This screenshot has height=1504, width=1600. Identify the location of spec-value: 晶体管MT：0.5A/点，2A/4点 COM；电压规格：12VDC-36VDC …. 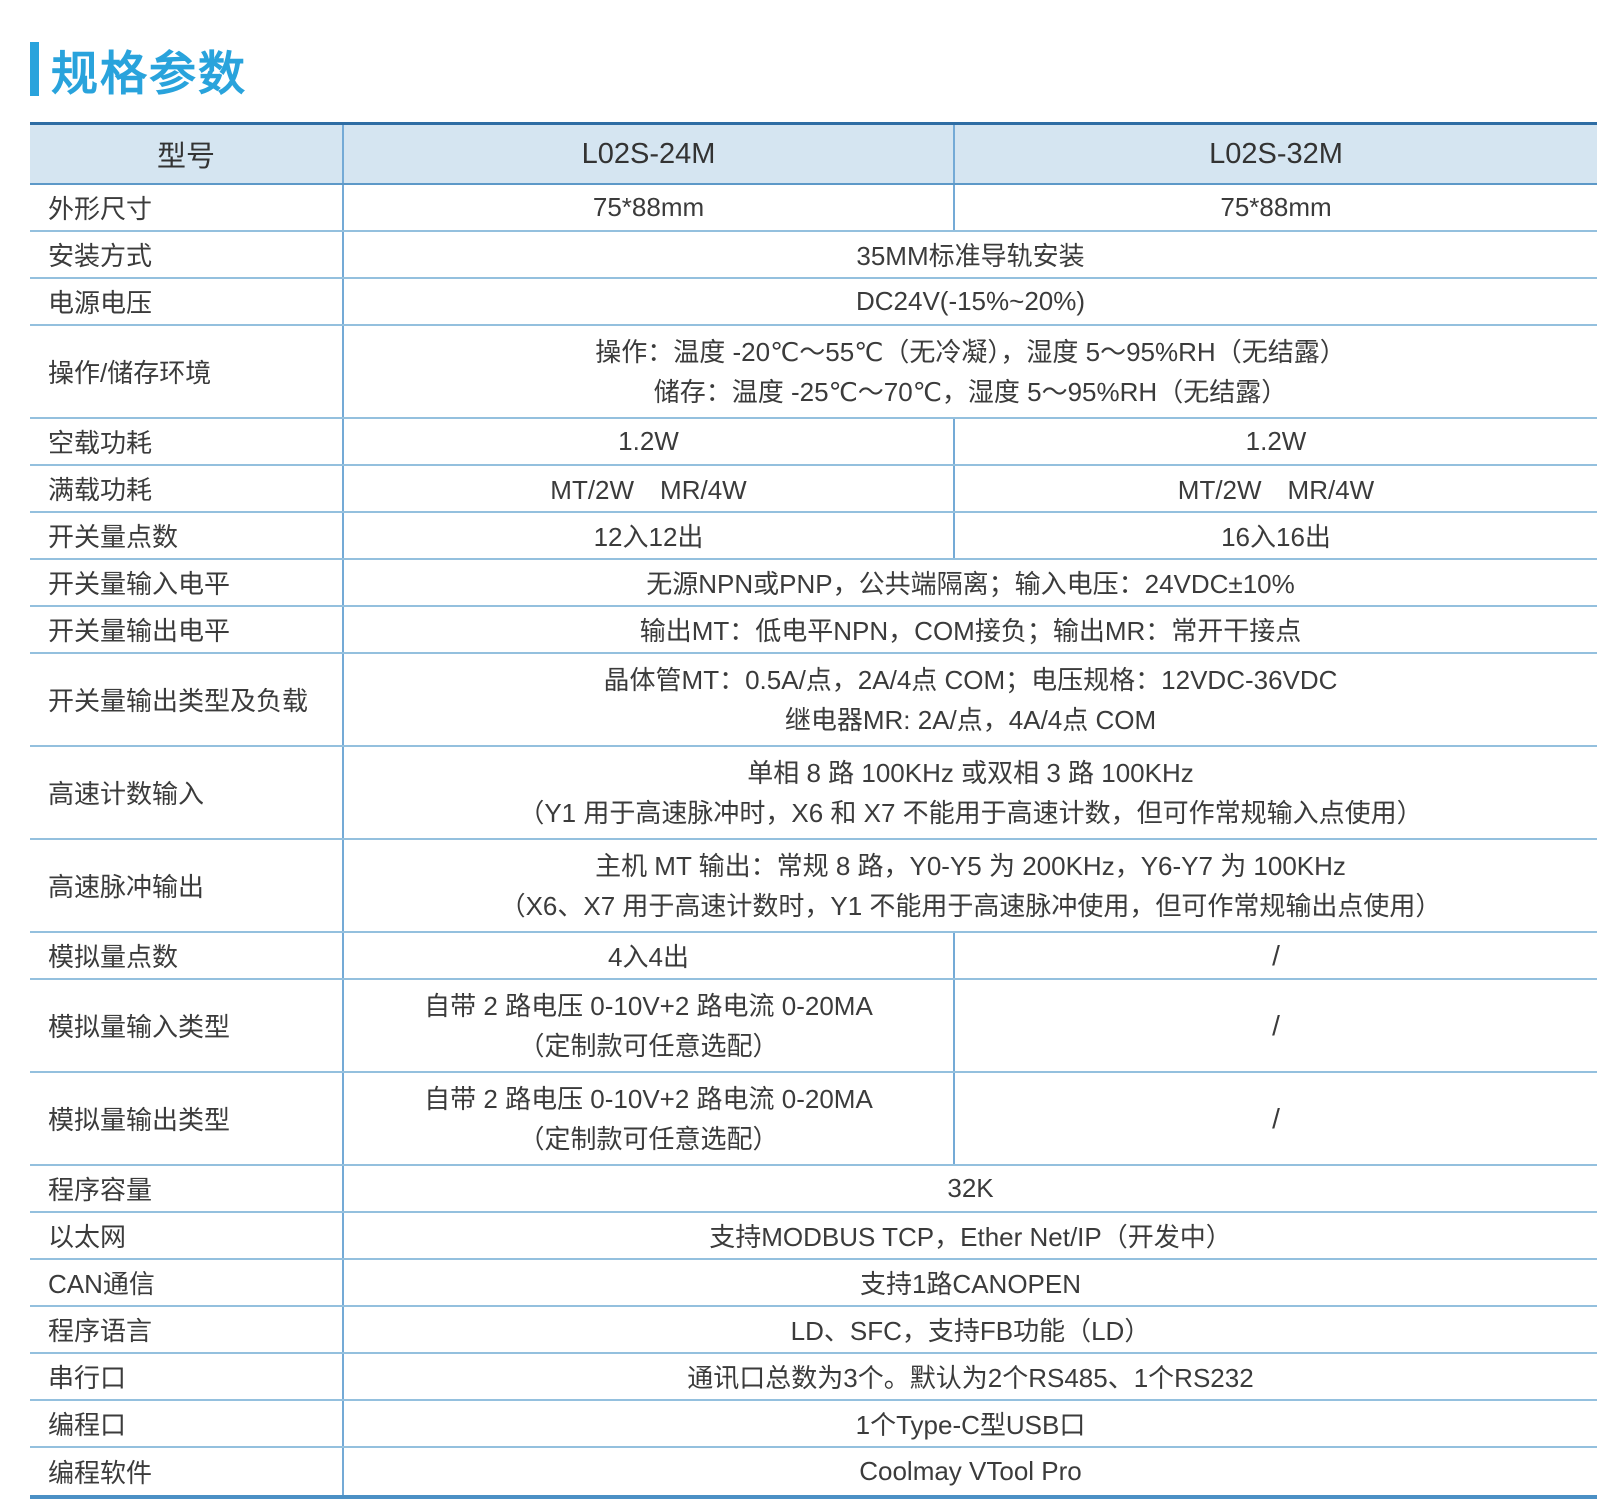
(970, 699).